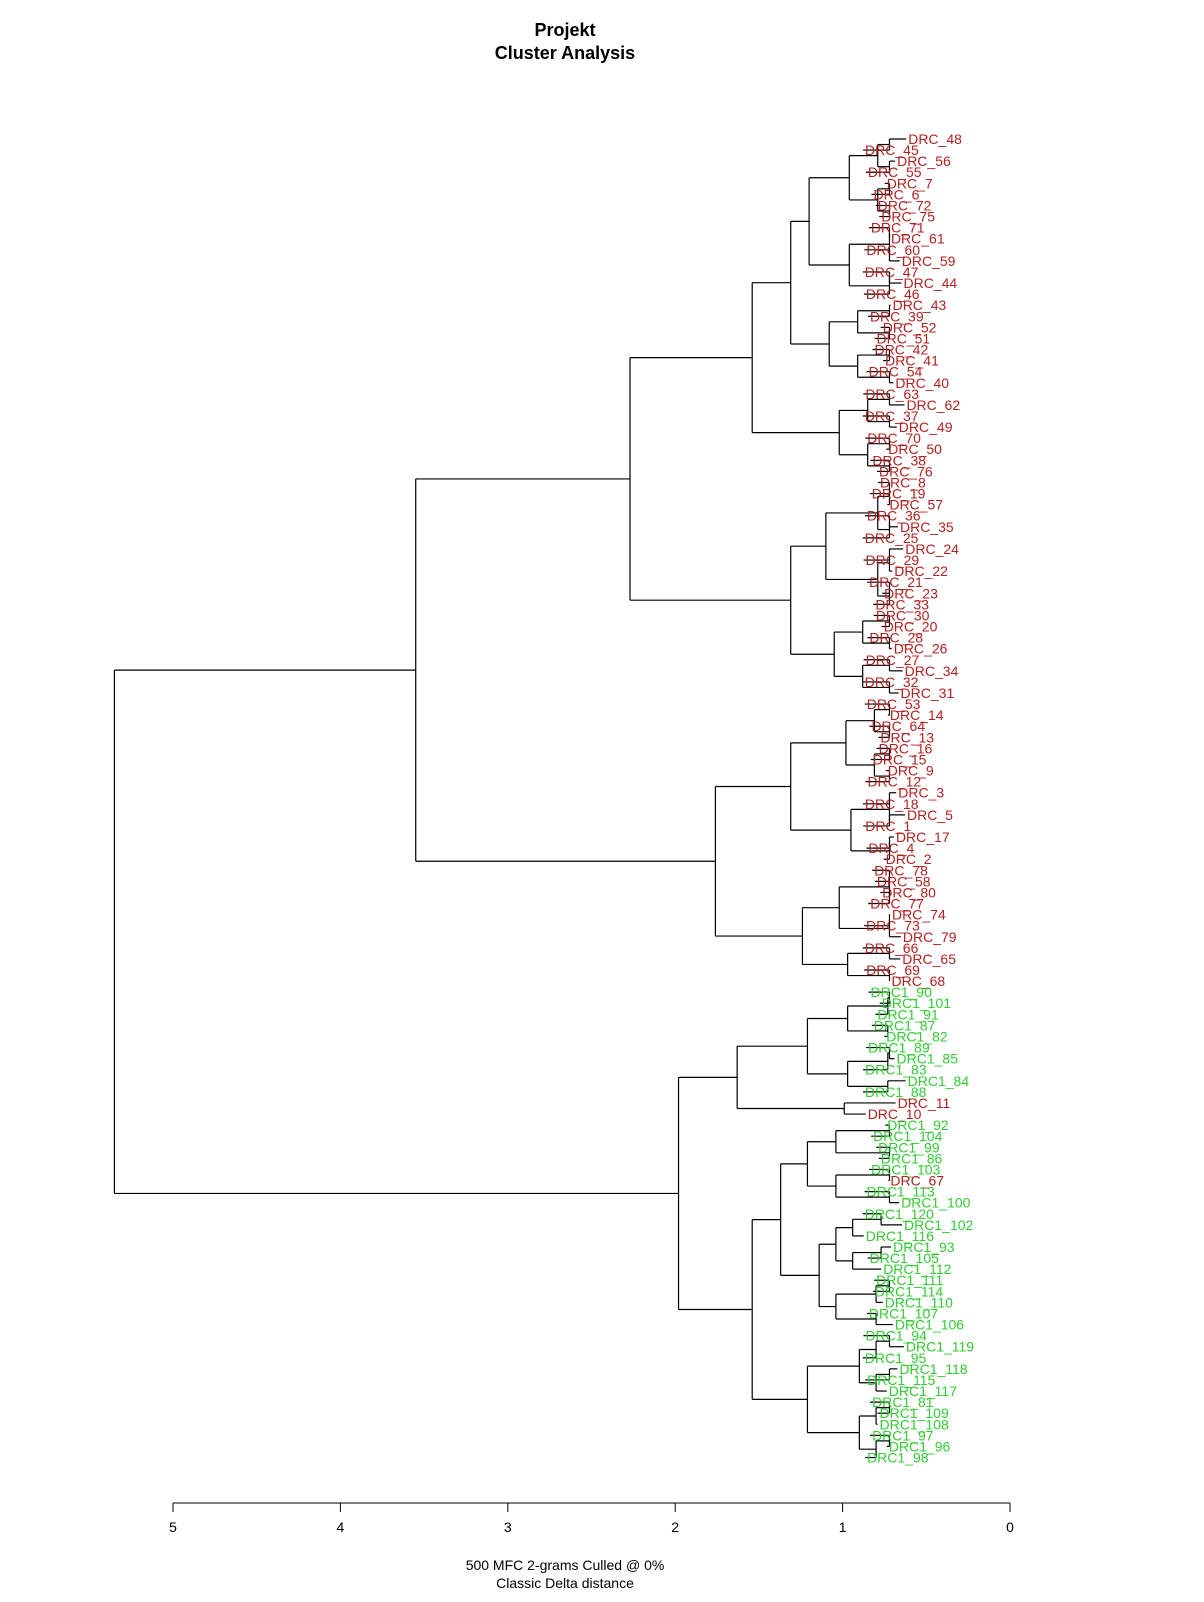 This screenshot has height=1602, width=1204. Describe the element at coordinates (904, 881) in the screenshot. I see `leaf-label: DRC_58` at that location.